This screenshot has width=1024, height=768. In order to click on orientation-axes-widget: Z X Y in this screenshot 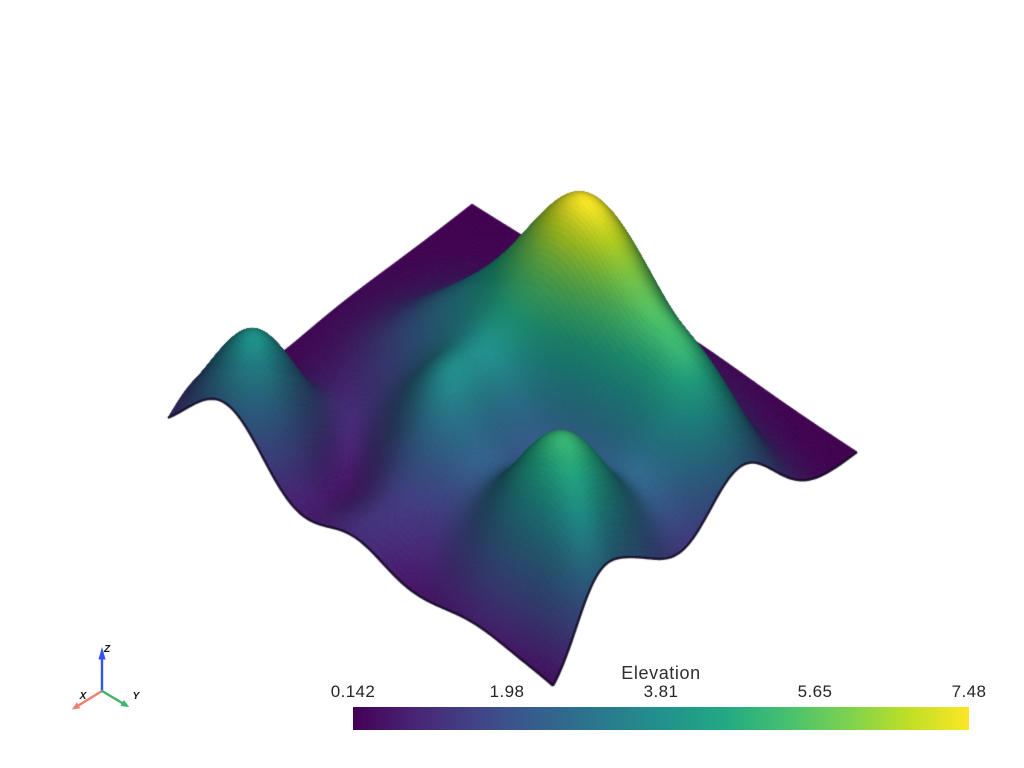, I will do `click(100, 679)`.